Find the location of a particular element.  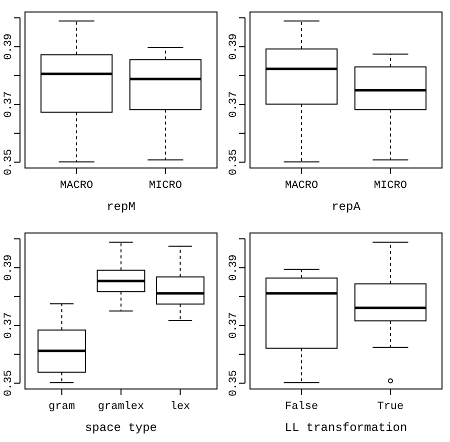

x-tick-label: lex is located at coordinates (180, 407).